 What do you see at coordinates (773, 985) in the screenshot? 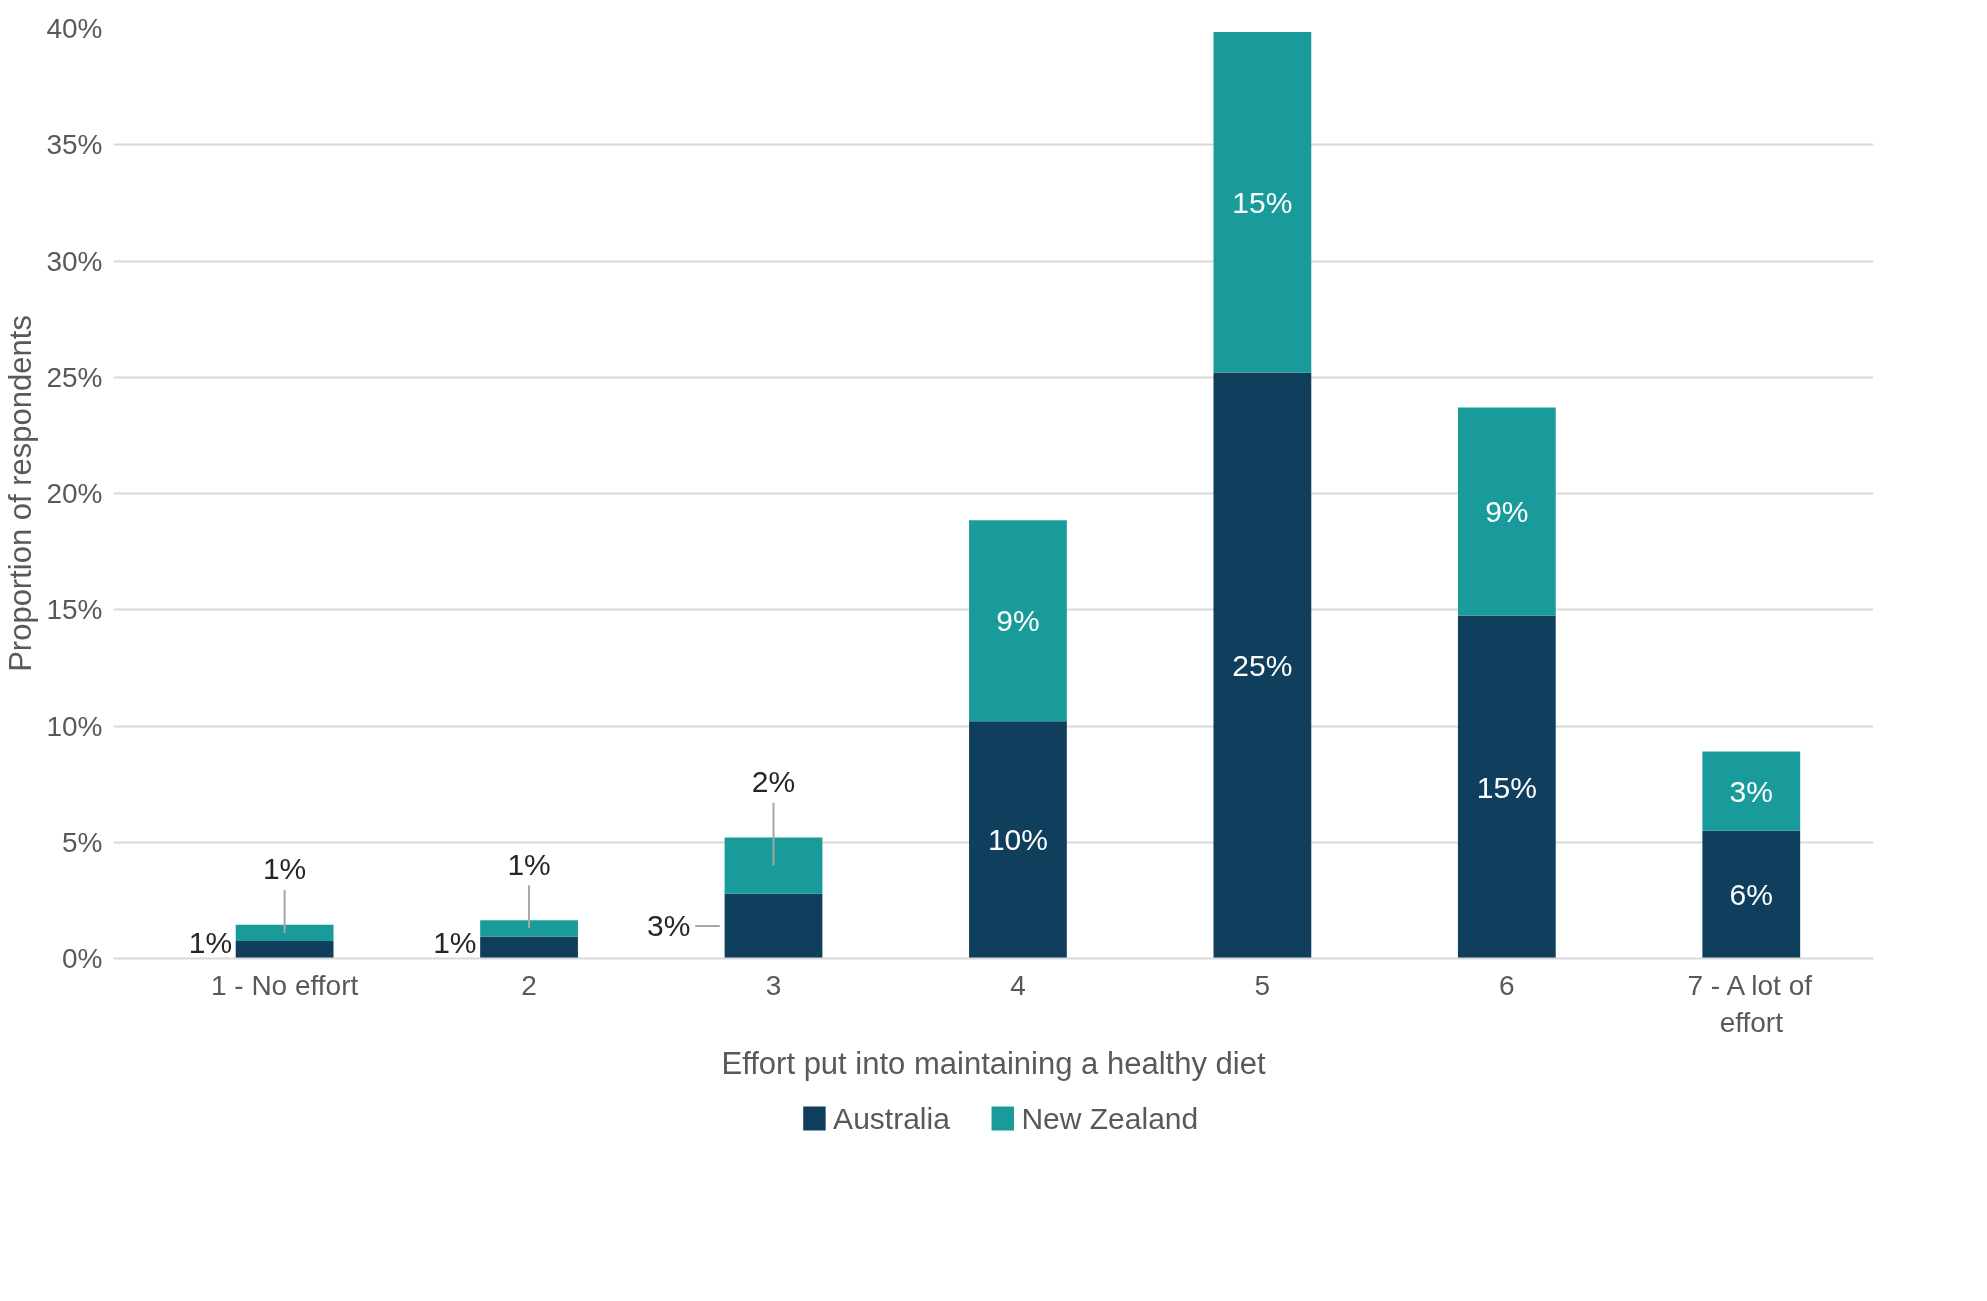
I see `x-tick-label: 3` at bounding box center [773, 985].